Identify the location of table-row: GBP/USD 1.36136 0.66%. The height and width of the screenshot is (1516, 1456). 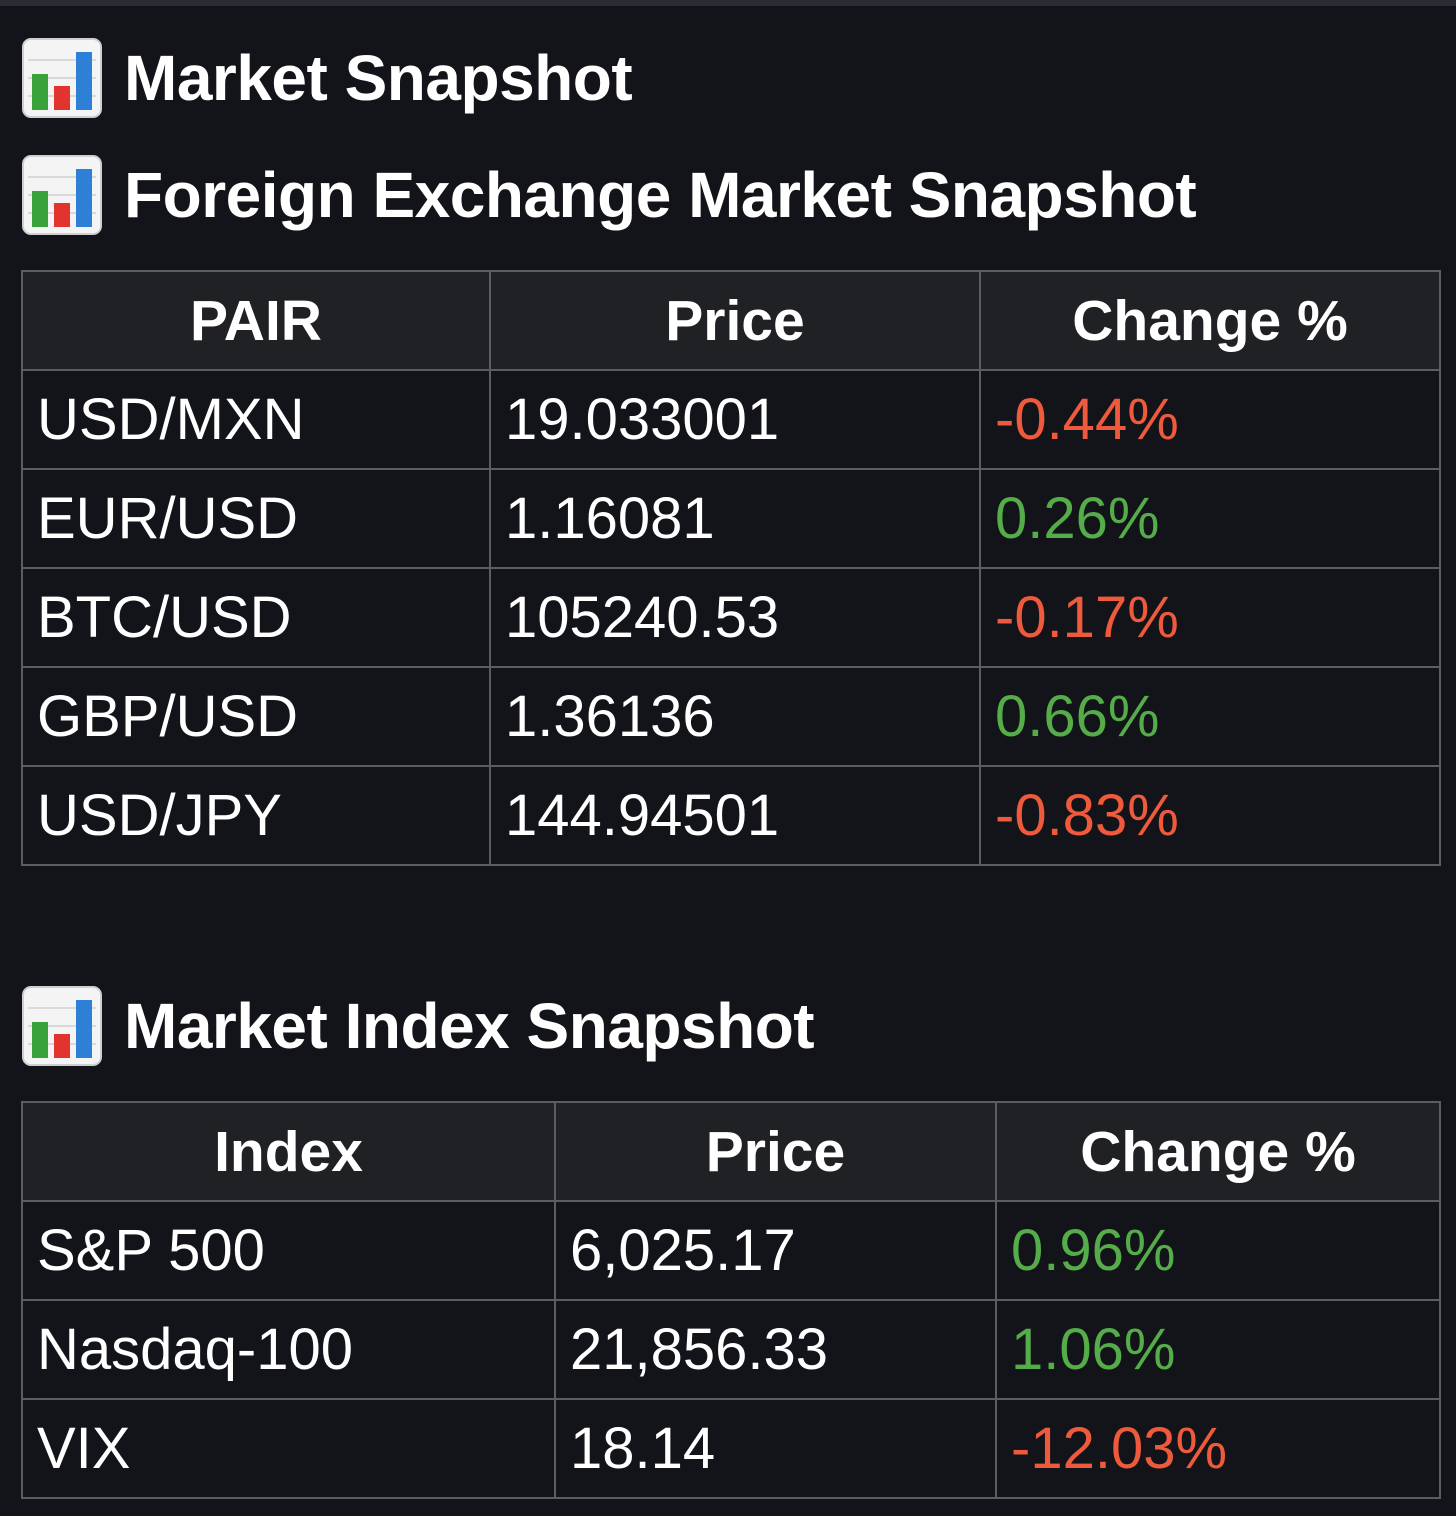
(731, 716).